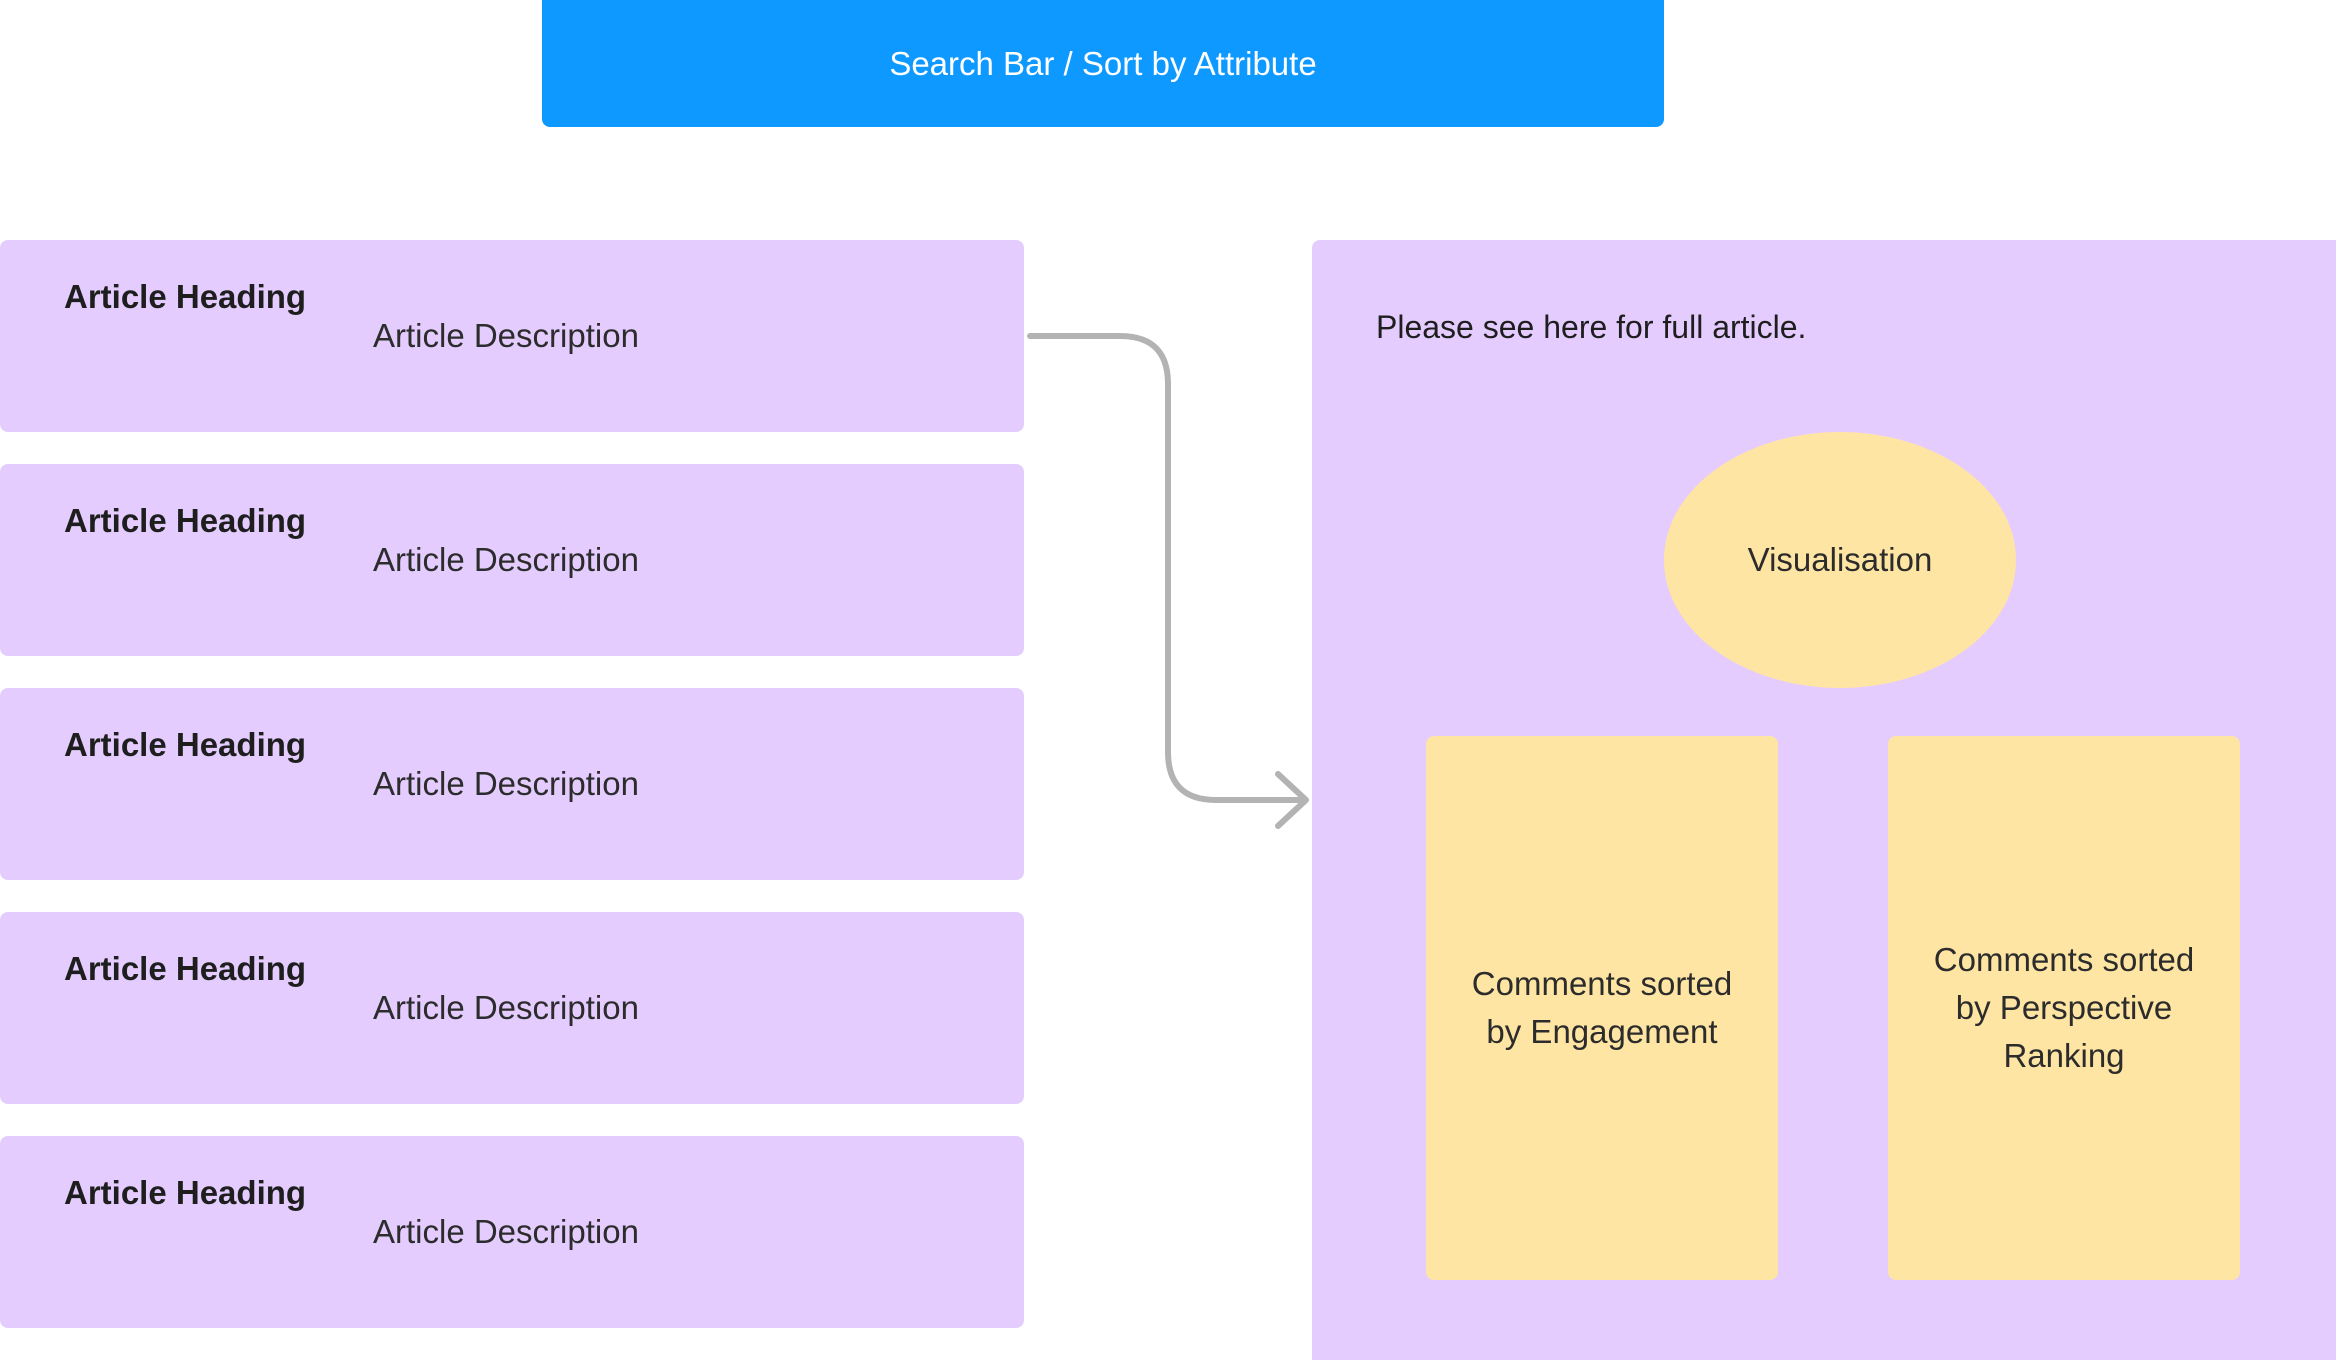 The height and width of the screenshot is (1360, 2336). I want to click on comments-engagement-card: Comments sorted by Engagement, so click(1602, 1008).